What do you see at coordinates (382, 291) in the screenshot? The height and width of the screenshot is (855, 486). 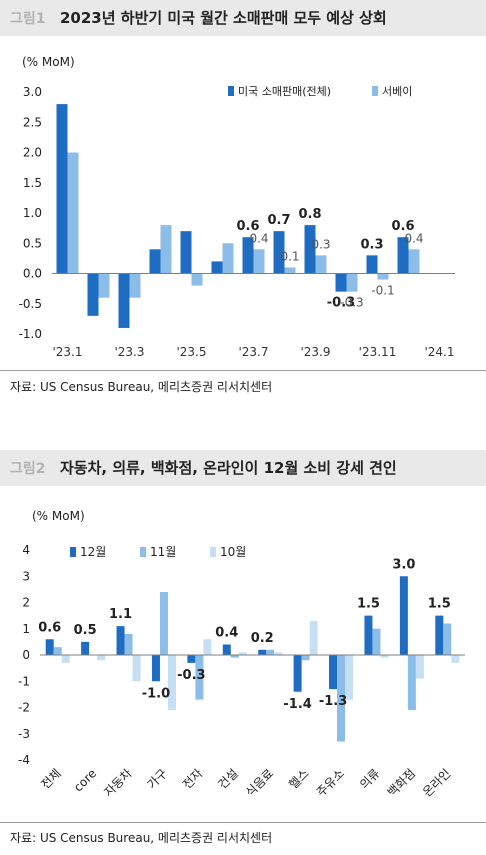 I see `data-label: -0.1` at bounding box center [382, 291].